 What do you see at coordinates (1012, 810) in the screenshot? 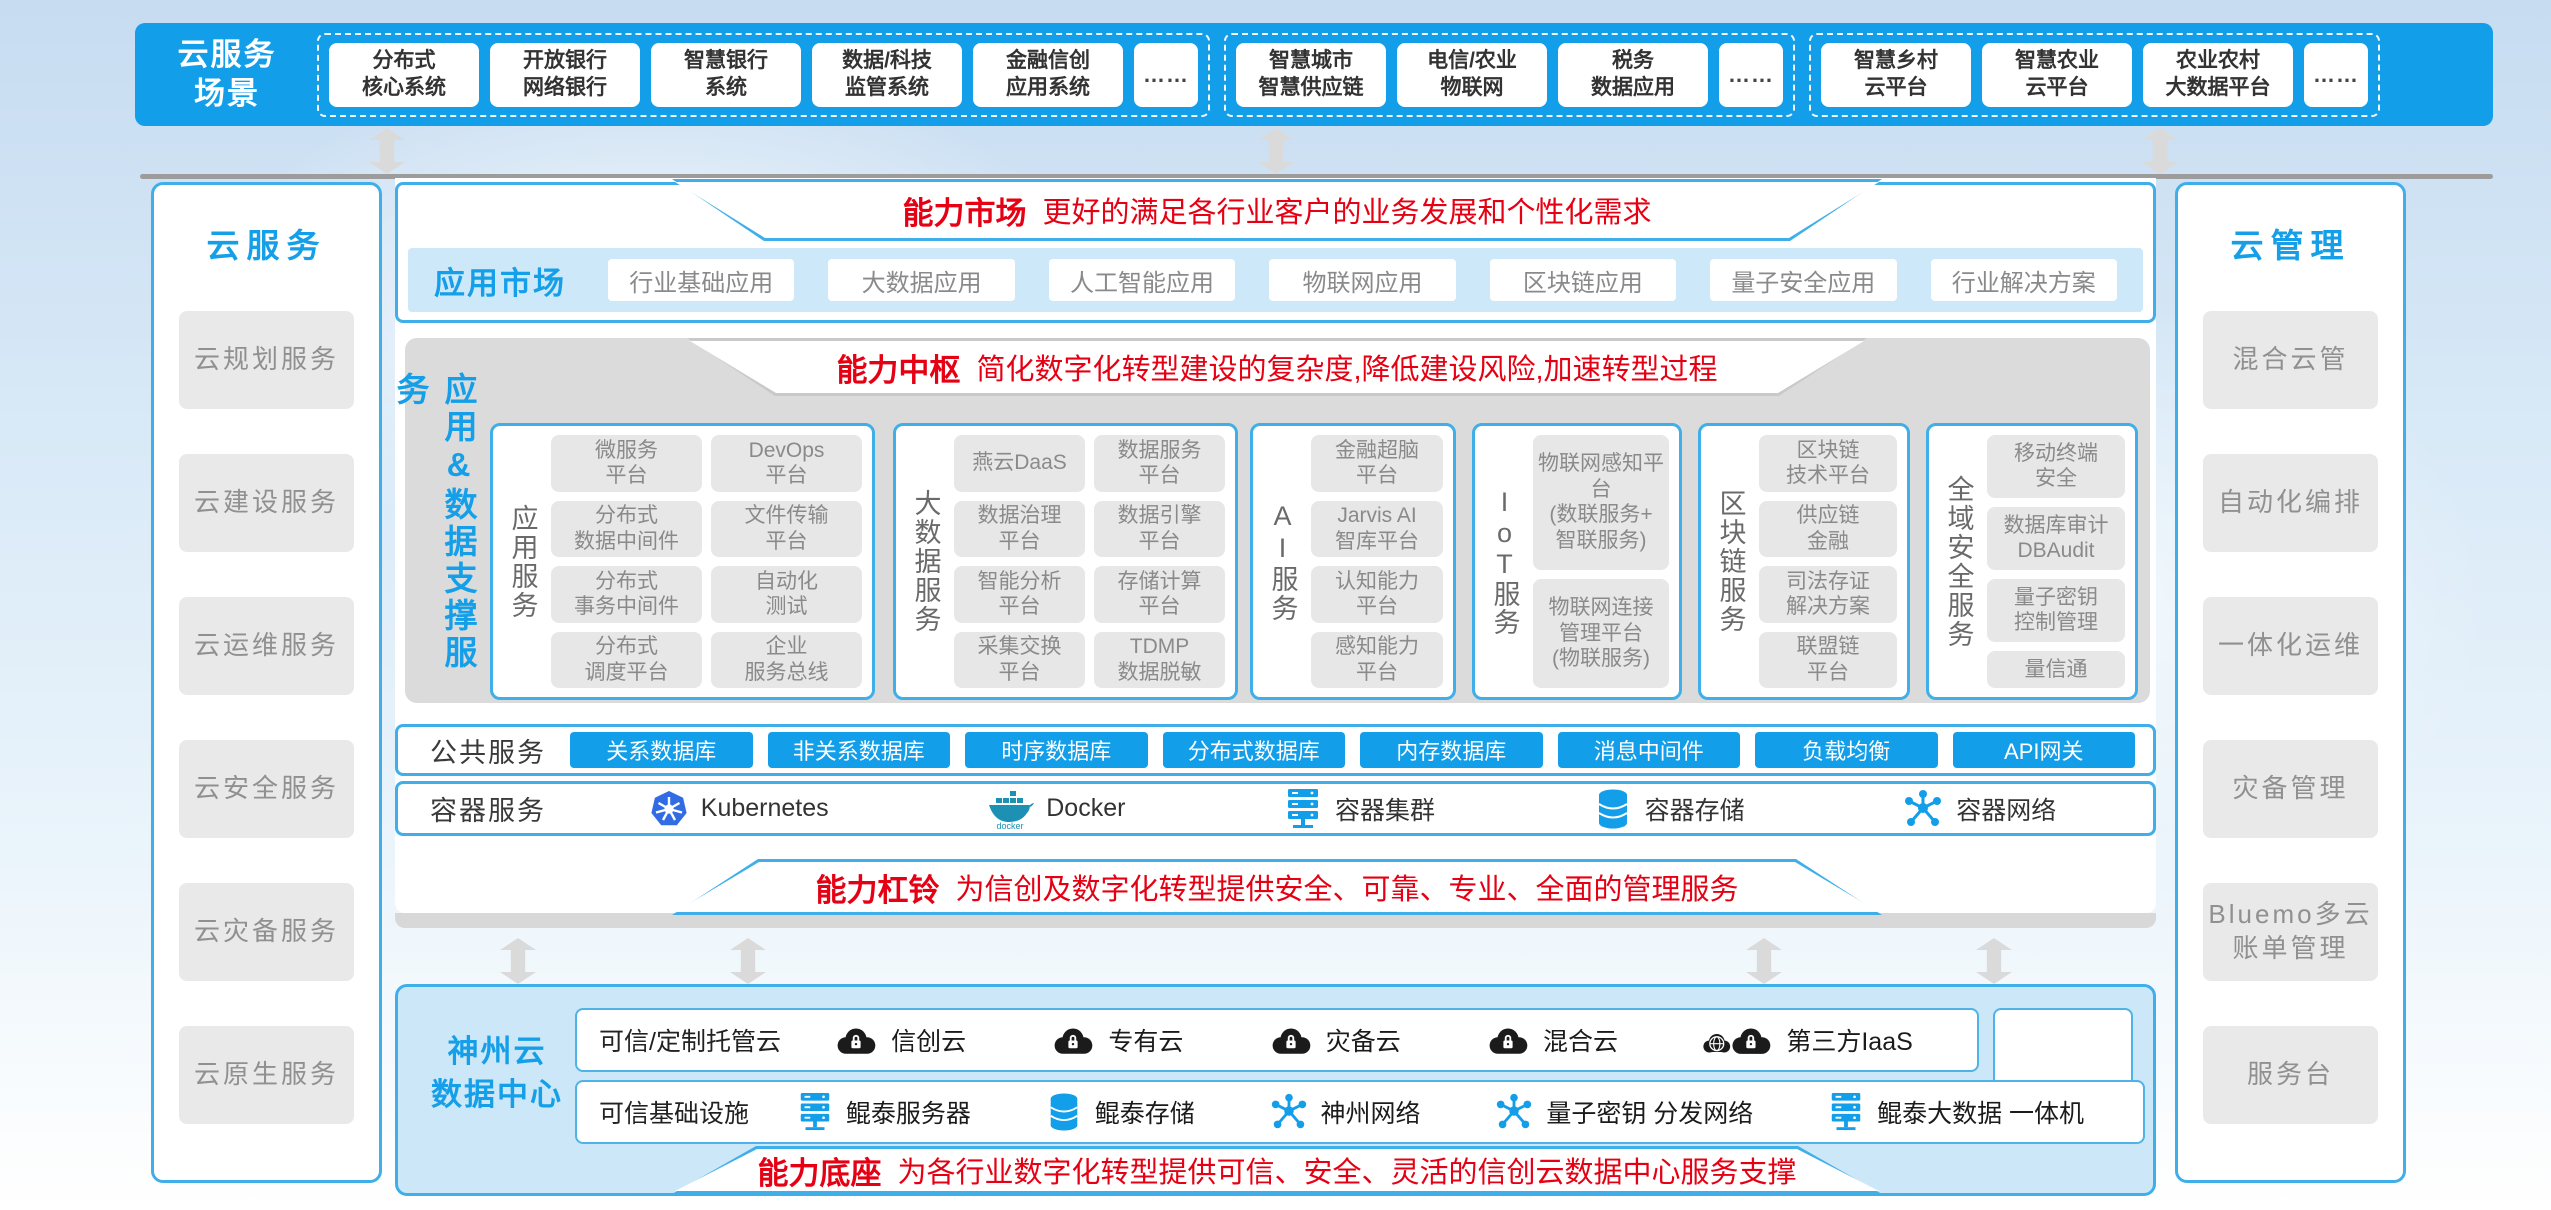
I see `docker-icon: docker` at bounding box center [1012, 810].